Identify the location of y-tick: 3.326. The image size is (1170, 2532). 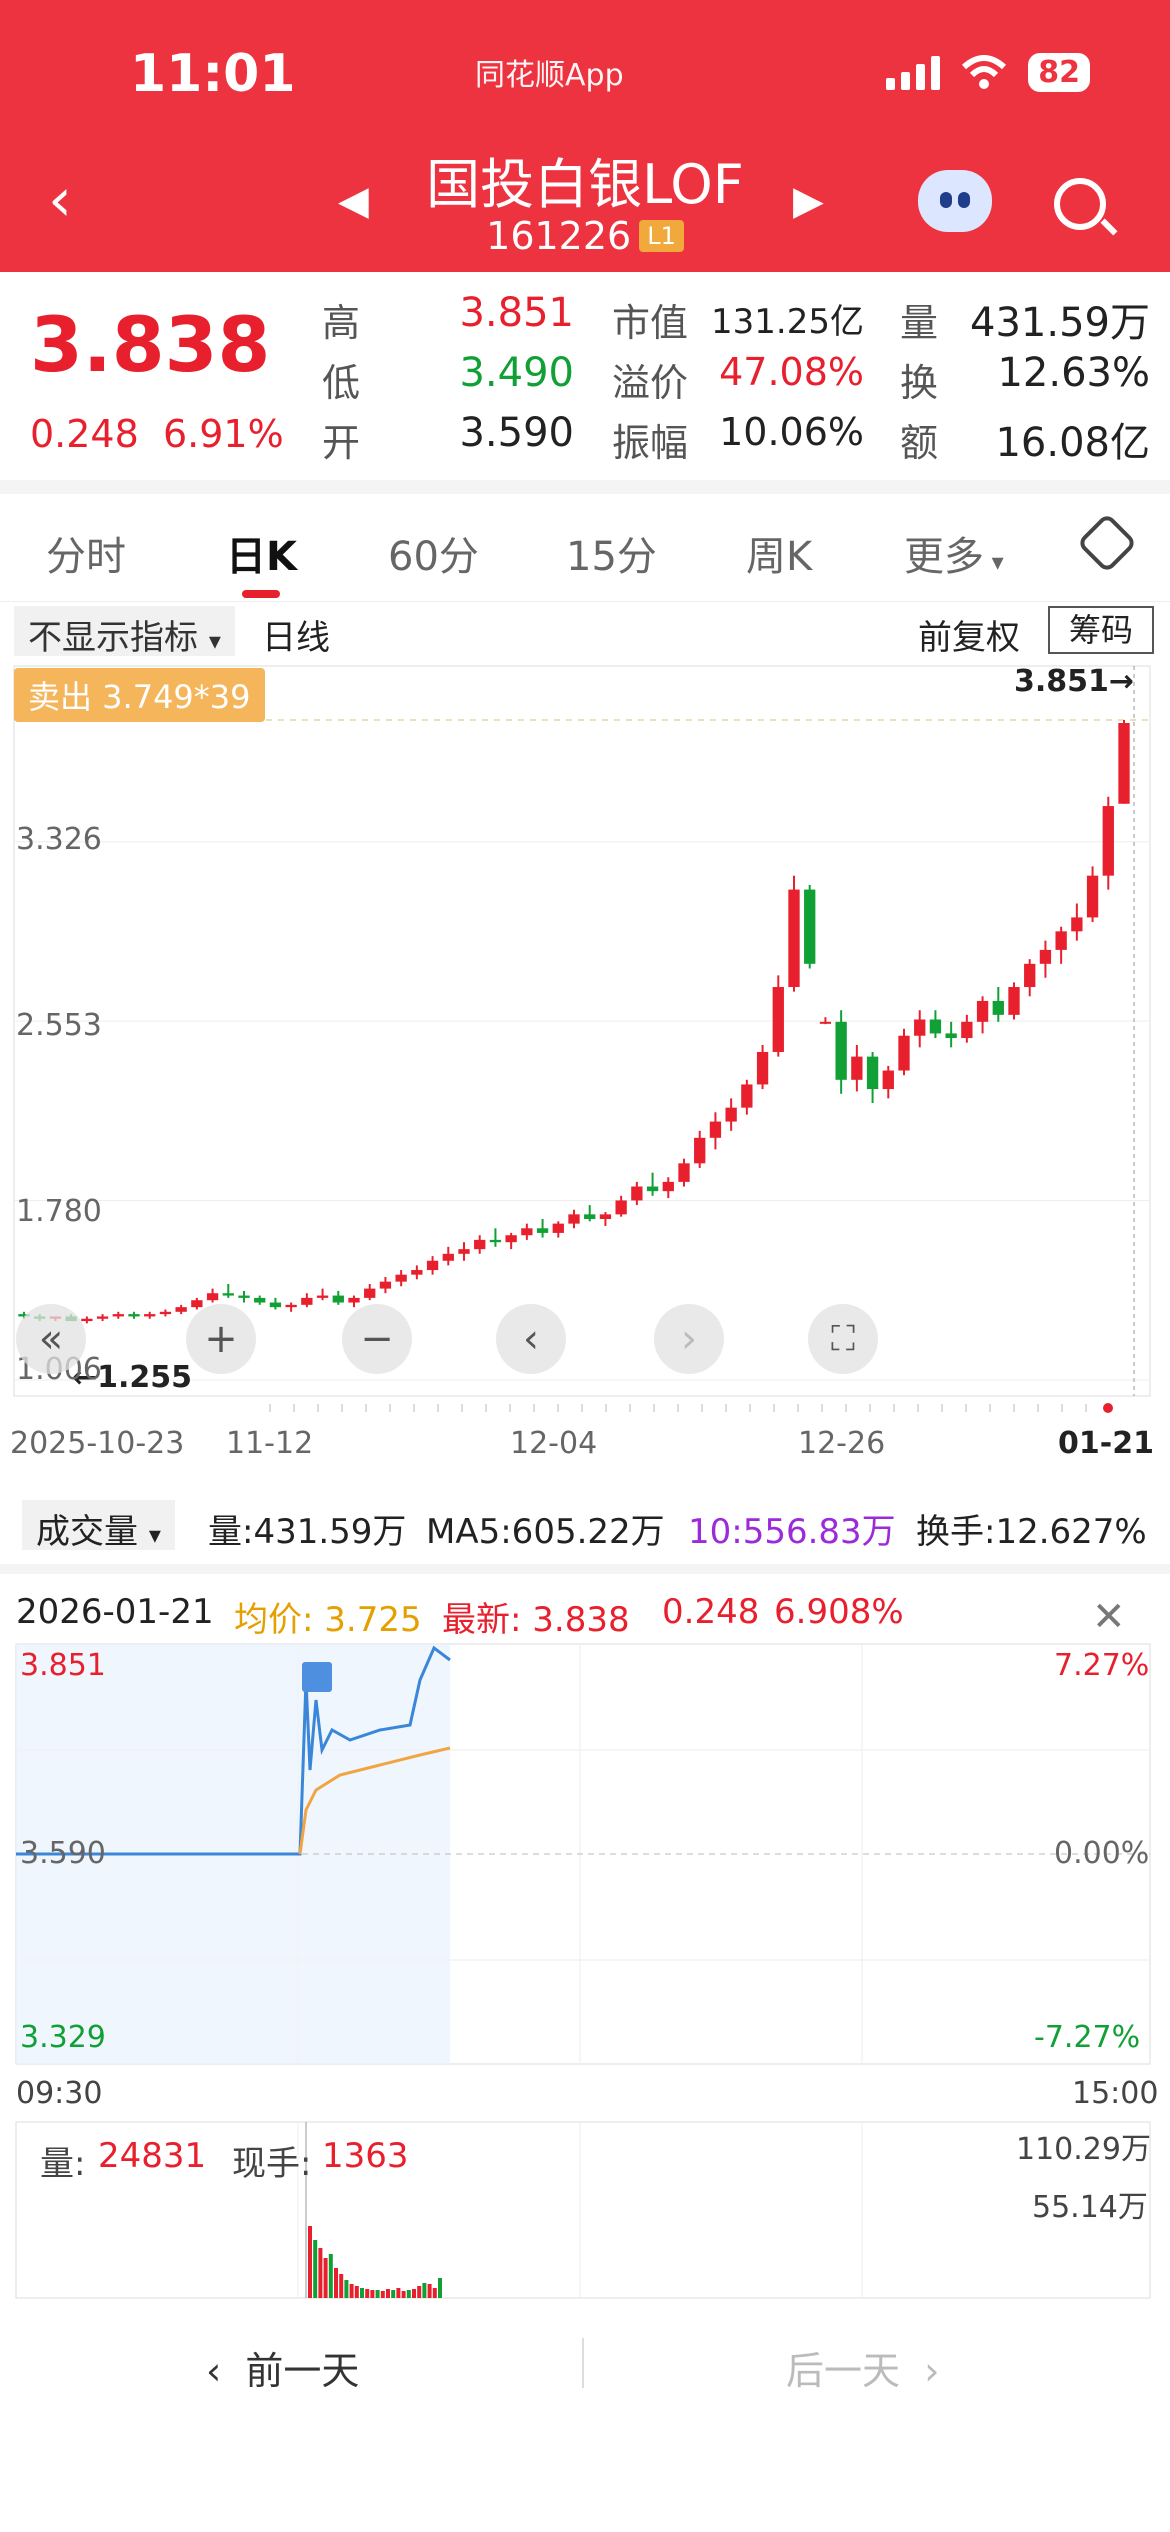
(59, 839).